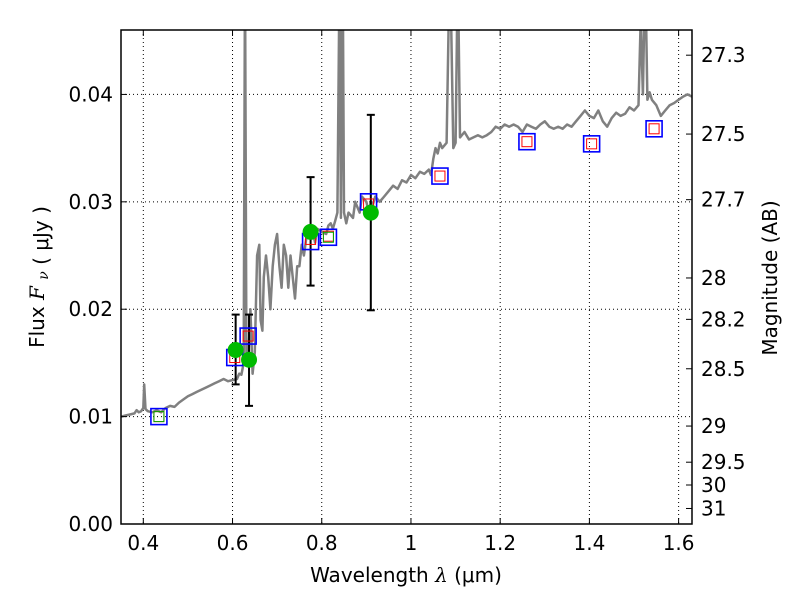  What do you see at coordinates (713, 426) in the screenshot?
I see `magnitude-tick-label: 29` at bounding box center [713, 426].